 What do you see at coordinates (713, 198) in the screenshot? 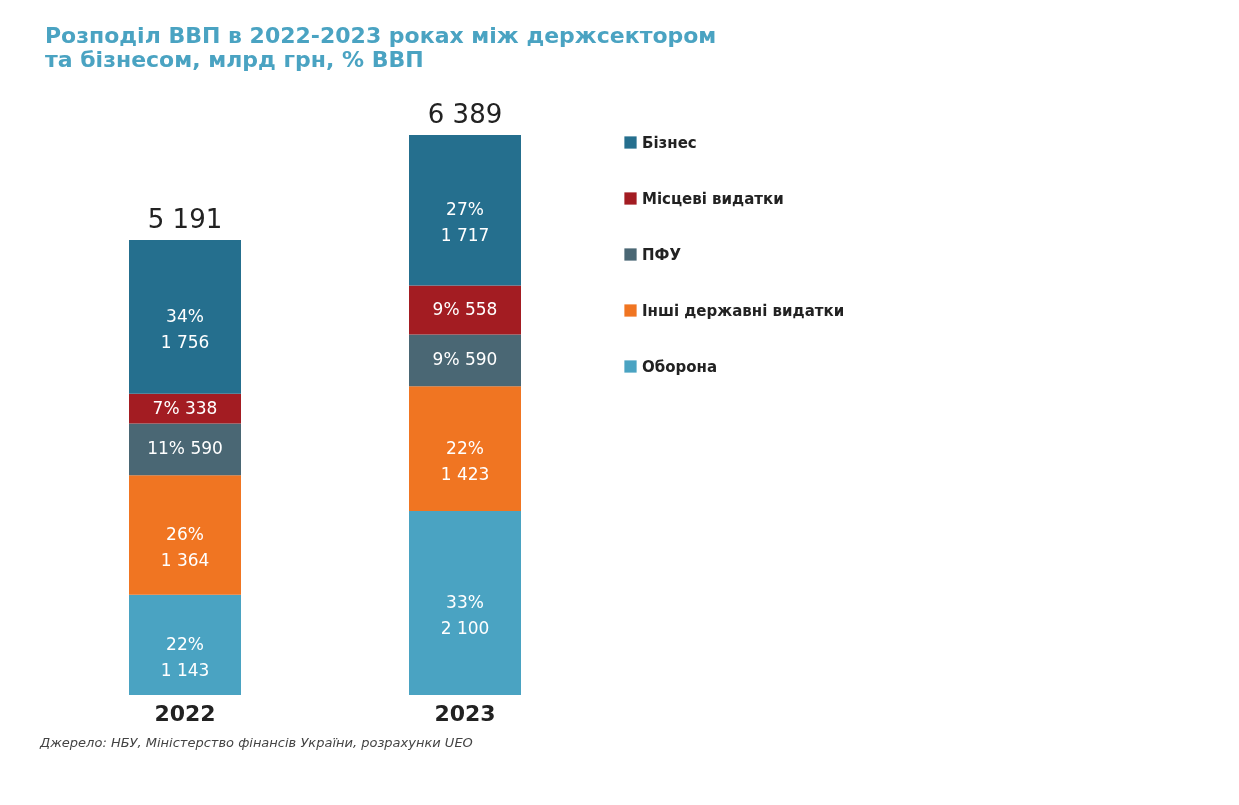
I see `legend-label: Місцеві видатки` at bounding box center [713, 198].